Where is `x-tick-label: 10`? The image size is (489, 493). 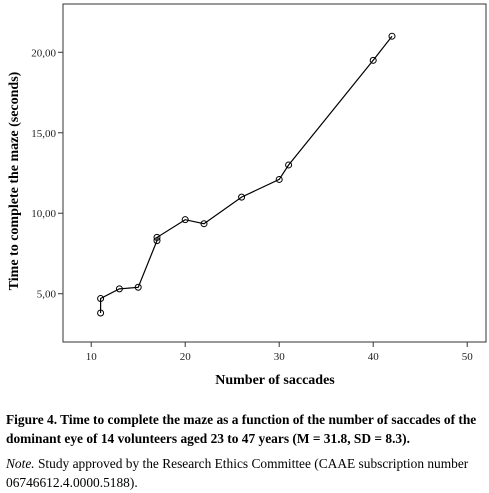
x-tick-label: 10 is located at coordinates (92, 357).